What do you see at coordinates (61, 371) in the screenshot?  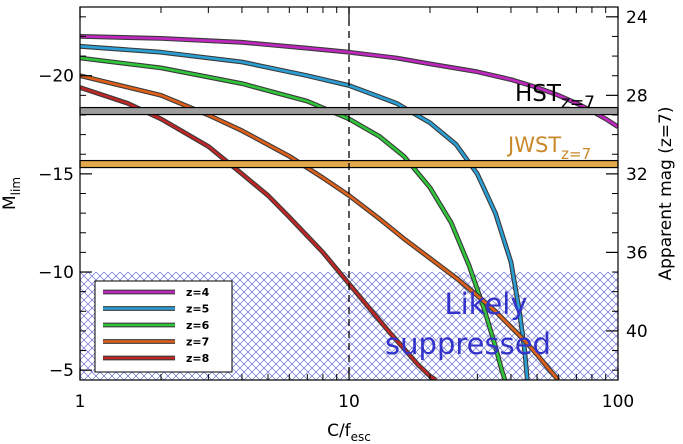 I see `y-tick-label: −5` at bounding box center [61, 371].